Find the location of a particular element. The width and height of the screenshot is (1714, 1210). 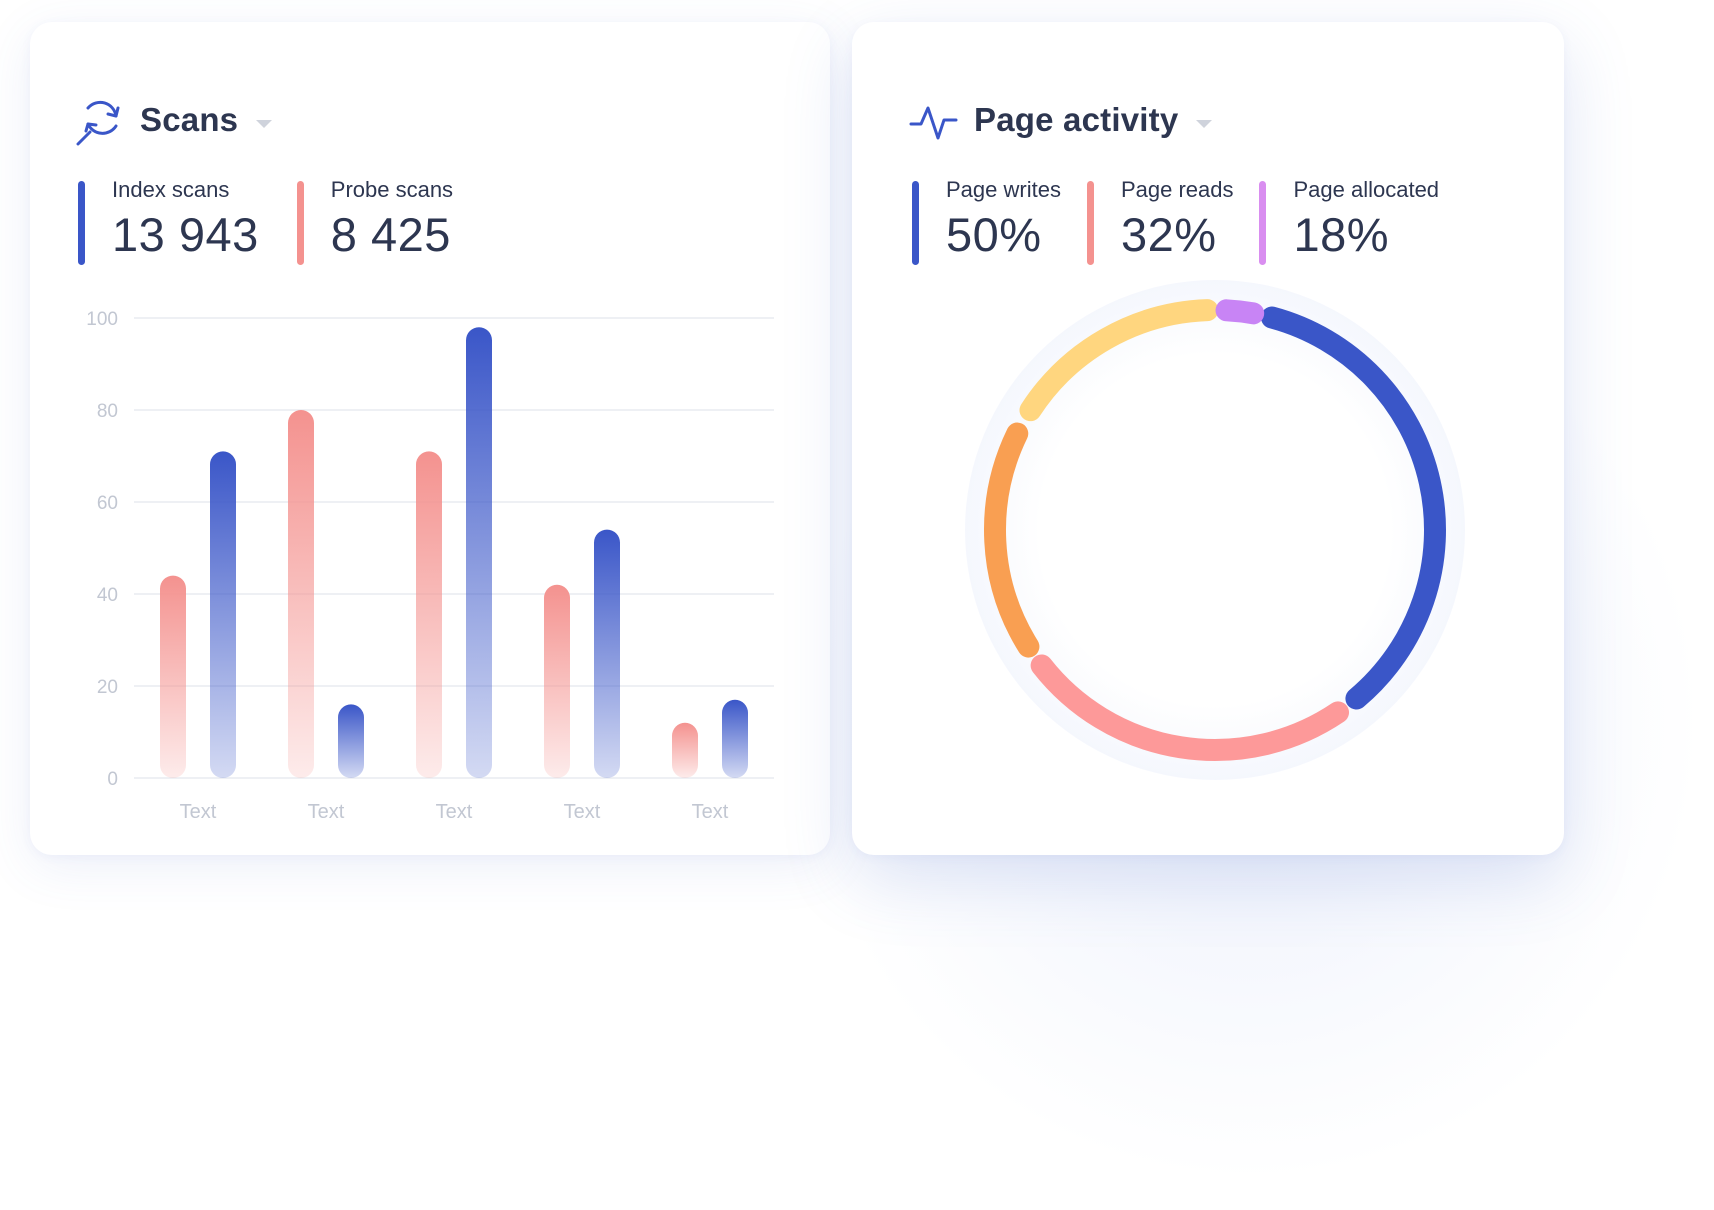

metric-label: Probe scans is located at coordinates (392, 189).